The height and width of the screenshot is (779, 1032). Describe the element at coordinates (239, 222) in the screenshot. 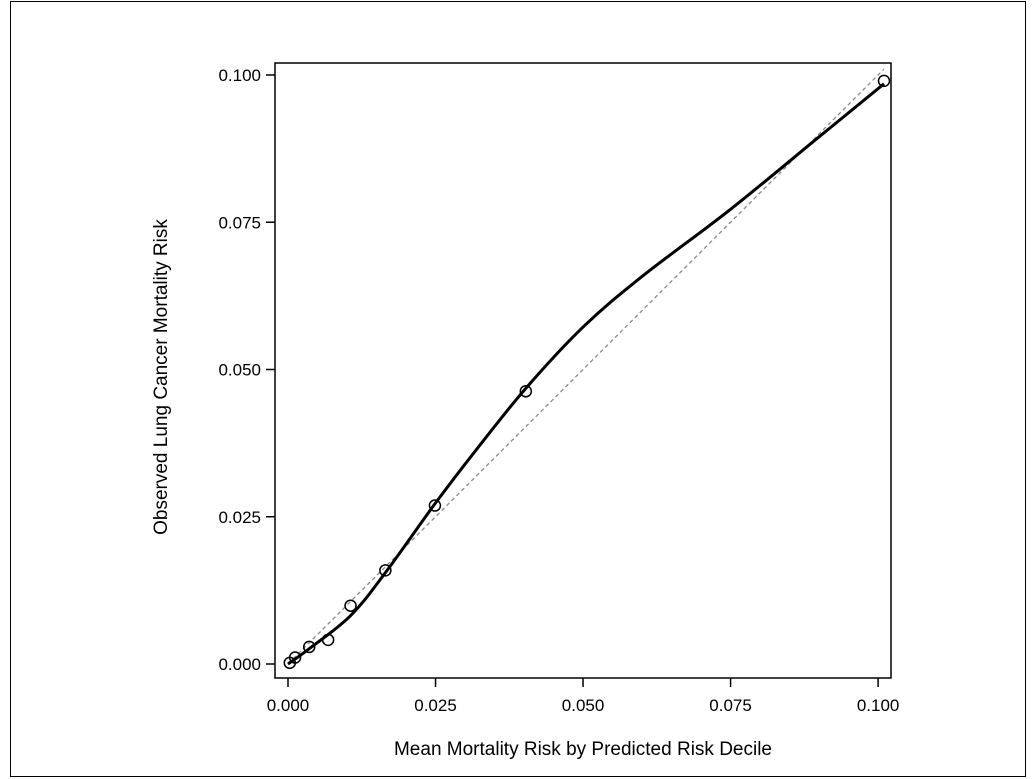

I see `y-tick-label: 0.075` at that location.